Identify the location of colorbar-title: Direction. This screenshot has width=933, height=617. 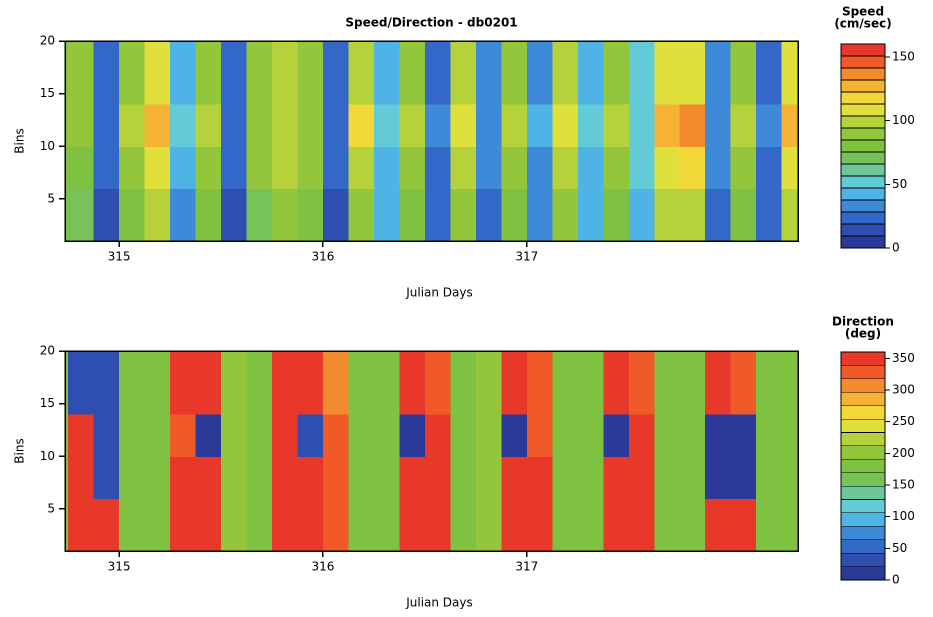
(863, 322).